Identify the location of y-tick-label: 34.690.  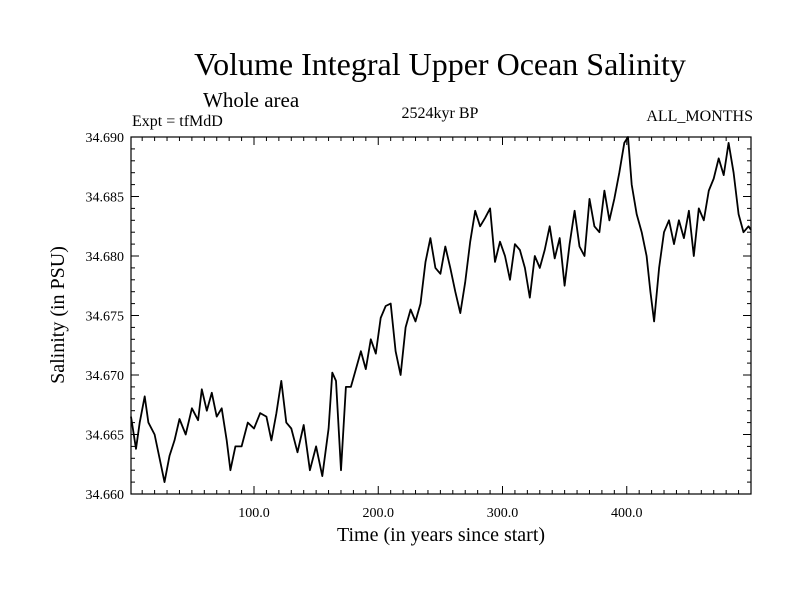
(105, 138).